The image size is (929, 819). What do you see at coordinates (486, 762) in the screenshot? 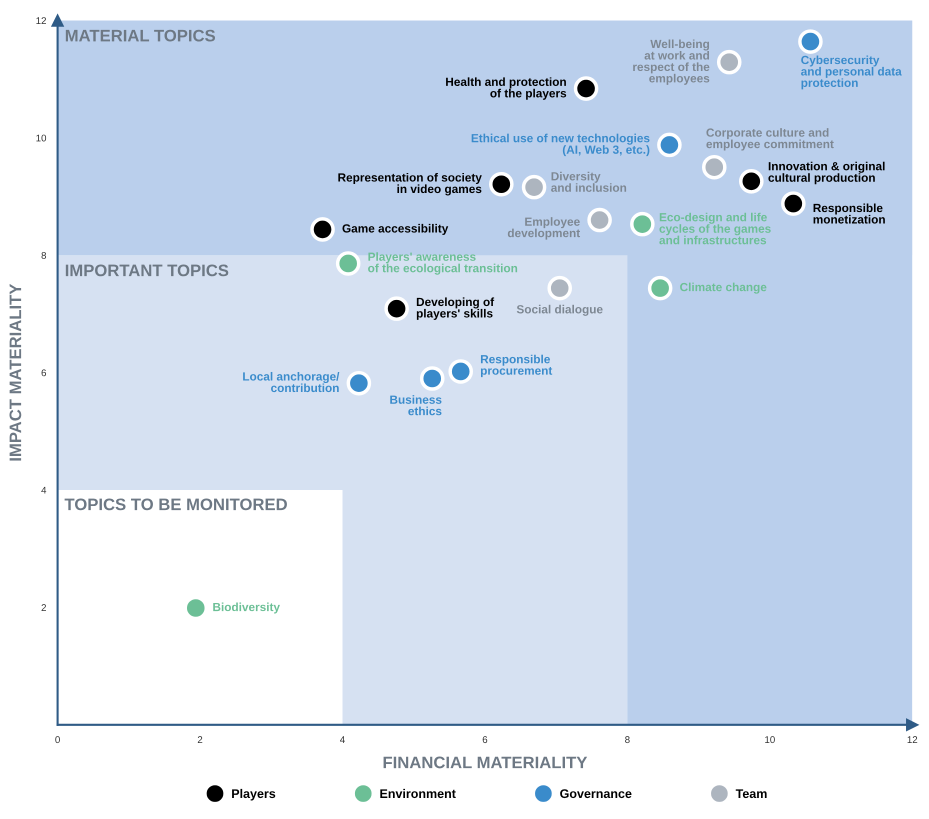
I see `x-axis-title: FINANCIAL MATERIALITY` at bounding box center [486, 762].